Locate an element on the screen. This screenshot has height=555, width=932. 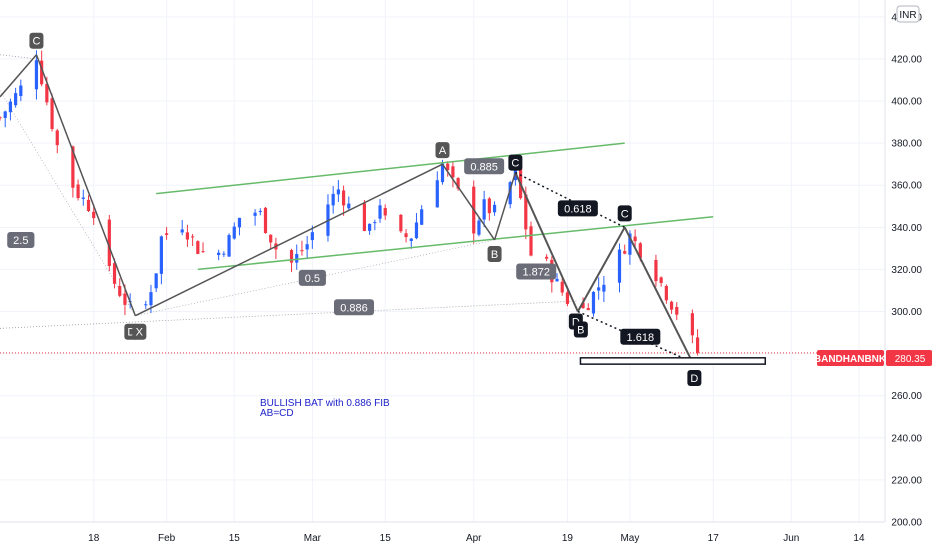
currency-badge: INR is located at coordinates (908, 14).